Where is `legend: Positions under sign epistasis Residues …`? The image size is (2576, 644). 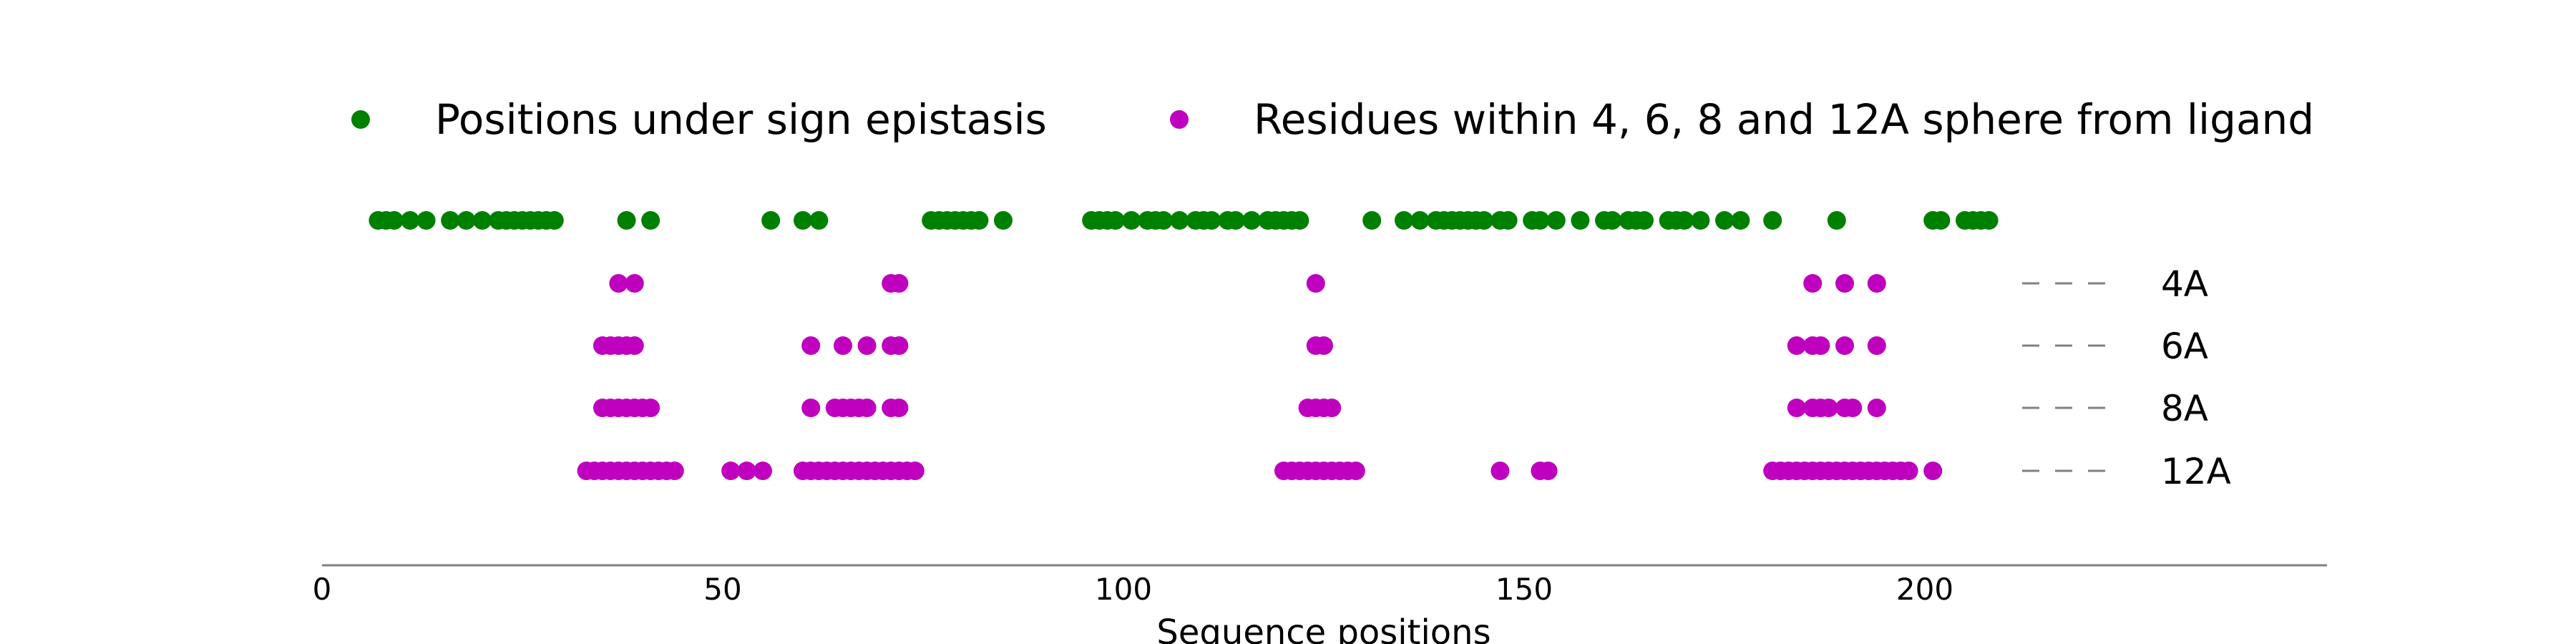
legend: Positions under sign epistasis Residues … is located at coordinates (1332, 119).